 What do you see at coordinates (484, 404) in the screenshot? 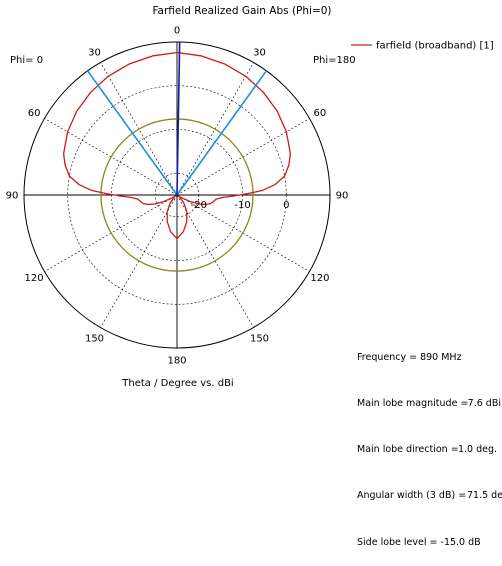
I see `info-value: 7.6 dBi` at bounding box center [484, 404].